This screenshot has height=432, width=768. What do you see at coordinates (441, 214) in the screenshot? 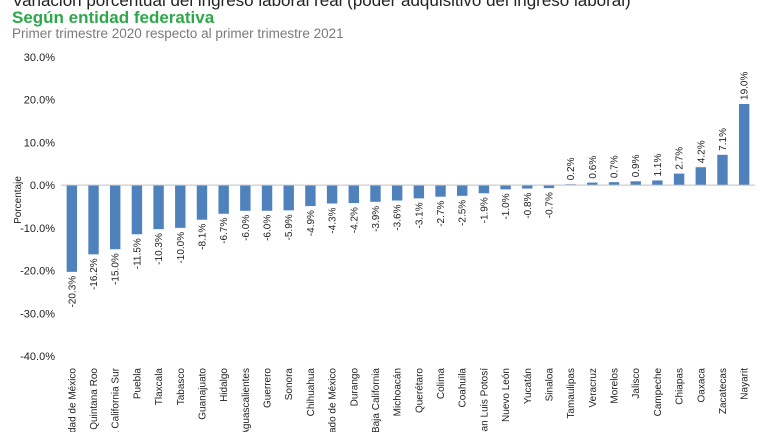
I see `data-label: -2.7%` at bounding box center [441, 214].